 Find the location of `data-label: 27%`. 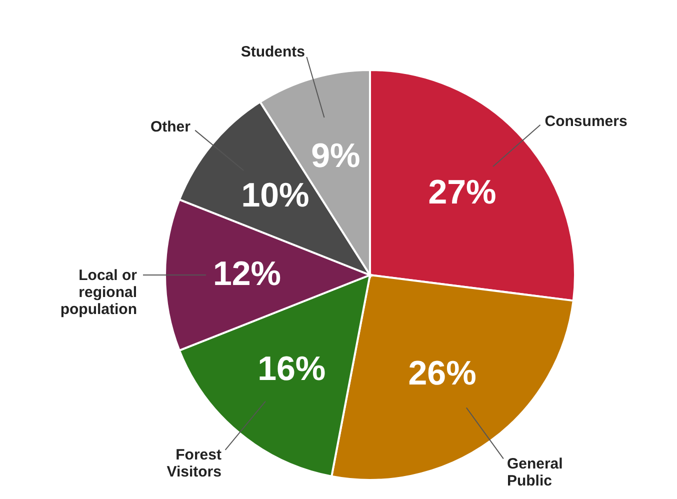

data-label: 27% is located at coordinates (462, 193).